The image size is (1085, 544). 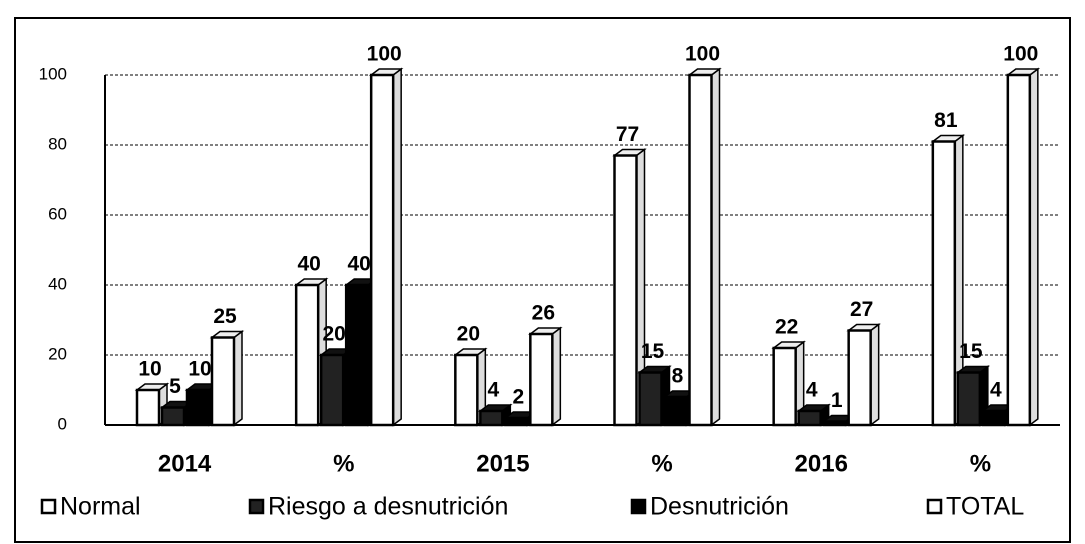 What do you see at coordinates (388, 507) in the screenshot?
I see `legend-label: Riesgo a desnutrición` at bounding box center [388, 507].